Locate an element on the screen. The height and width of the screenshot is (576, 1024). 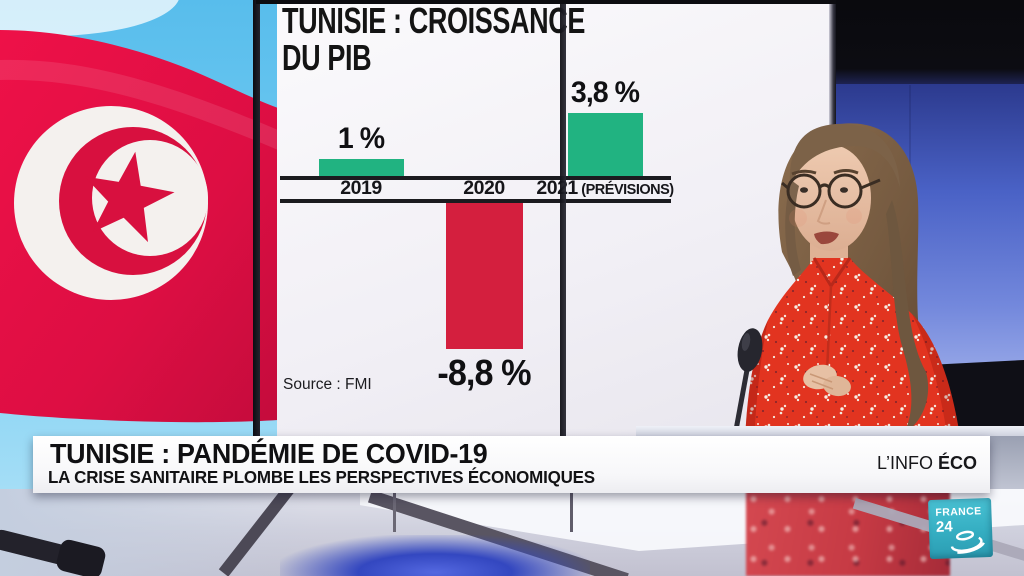
chart-source: Source : FMI is located at coordinates (327, 384).